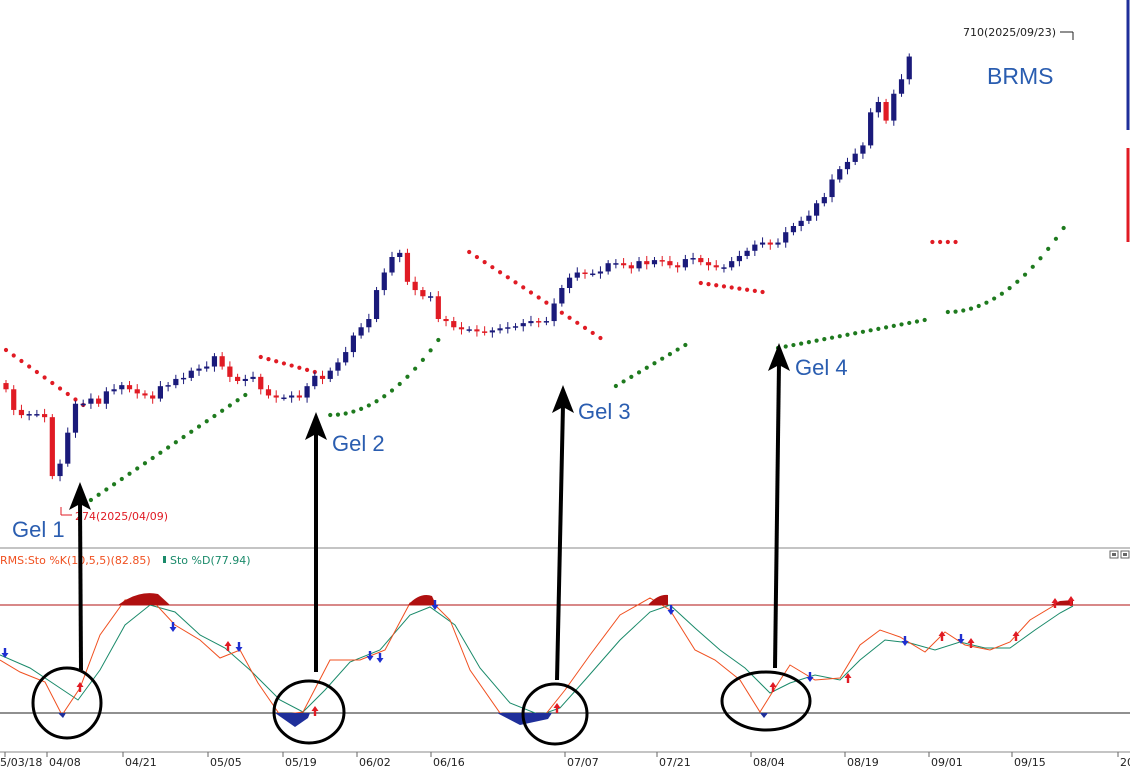 The image size is (1130, 770). What do you see at coordinates (226, 762) in the screenshot?
I see `x-tick-label: 05/05` at bounding box center [226, 762].